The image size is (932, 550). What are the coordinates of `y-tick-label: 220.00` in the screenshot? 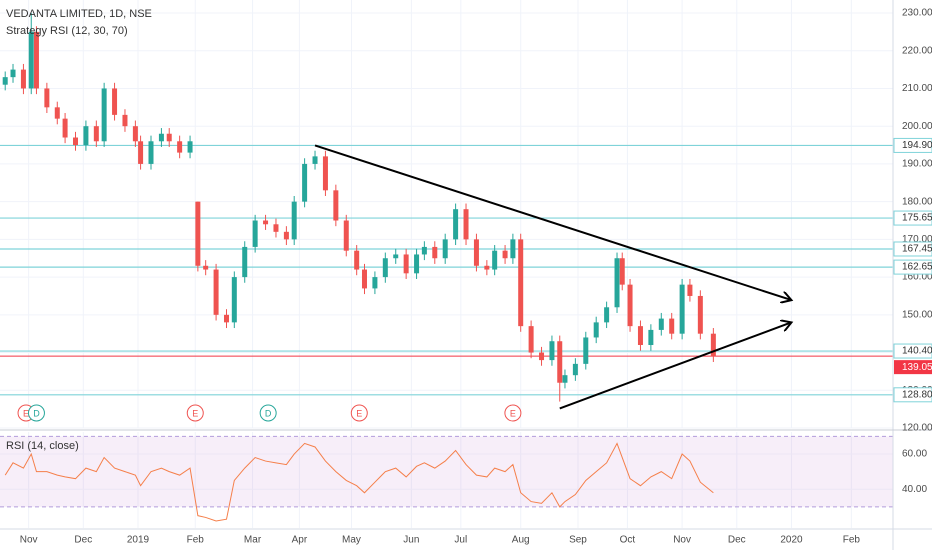 It's located at (917, 50).